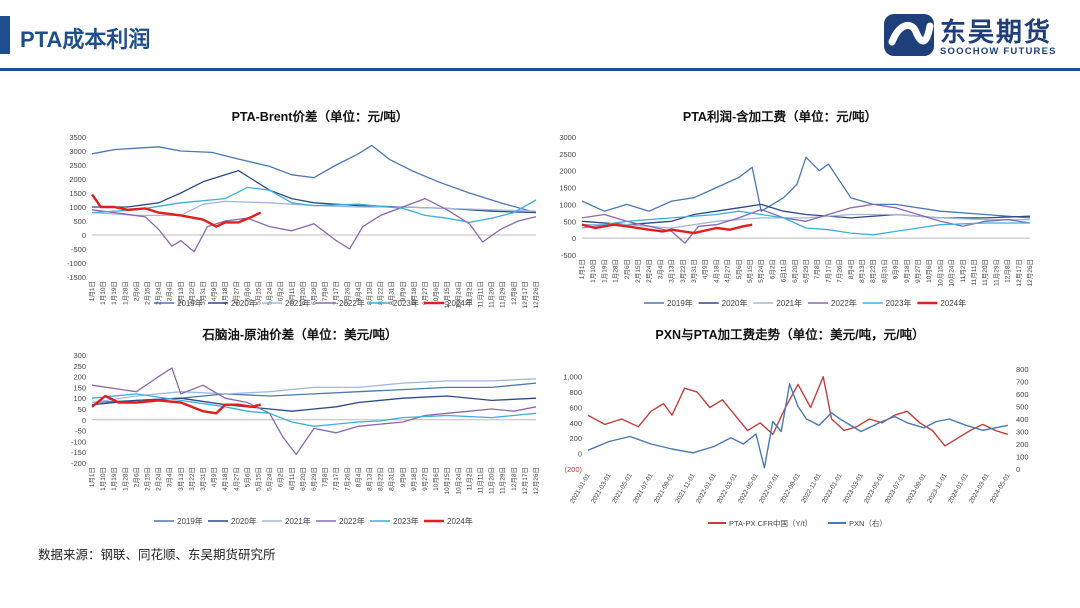 This screenshot has width=1080, height=608. I want to click on x-tick-label: 2月24日, so click(159, 479).